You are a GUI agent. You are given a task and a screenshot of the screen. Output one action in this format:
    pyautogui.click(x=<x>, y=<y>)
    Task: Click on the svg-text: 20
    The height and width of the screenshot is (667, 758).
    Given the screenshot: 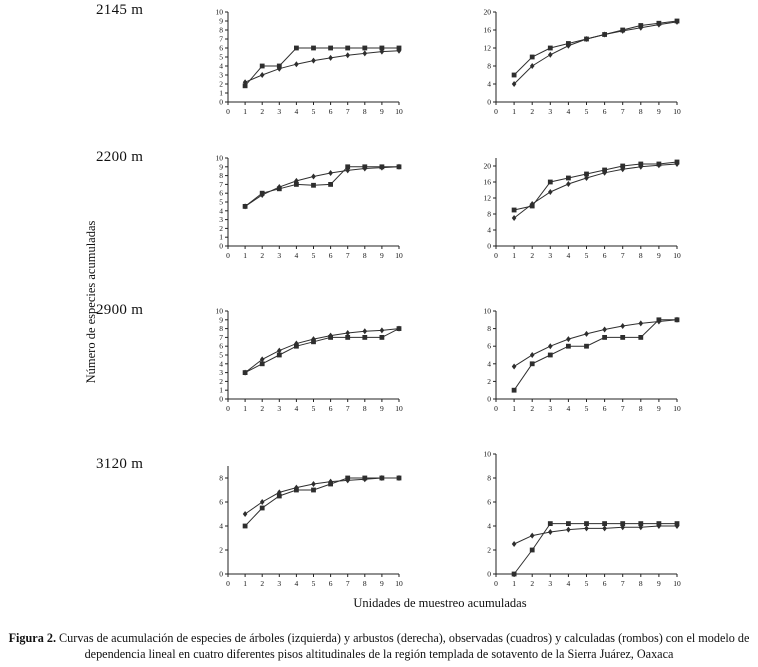 What is the action you would take?
    pyautogui.click(x=488, y=166)
    